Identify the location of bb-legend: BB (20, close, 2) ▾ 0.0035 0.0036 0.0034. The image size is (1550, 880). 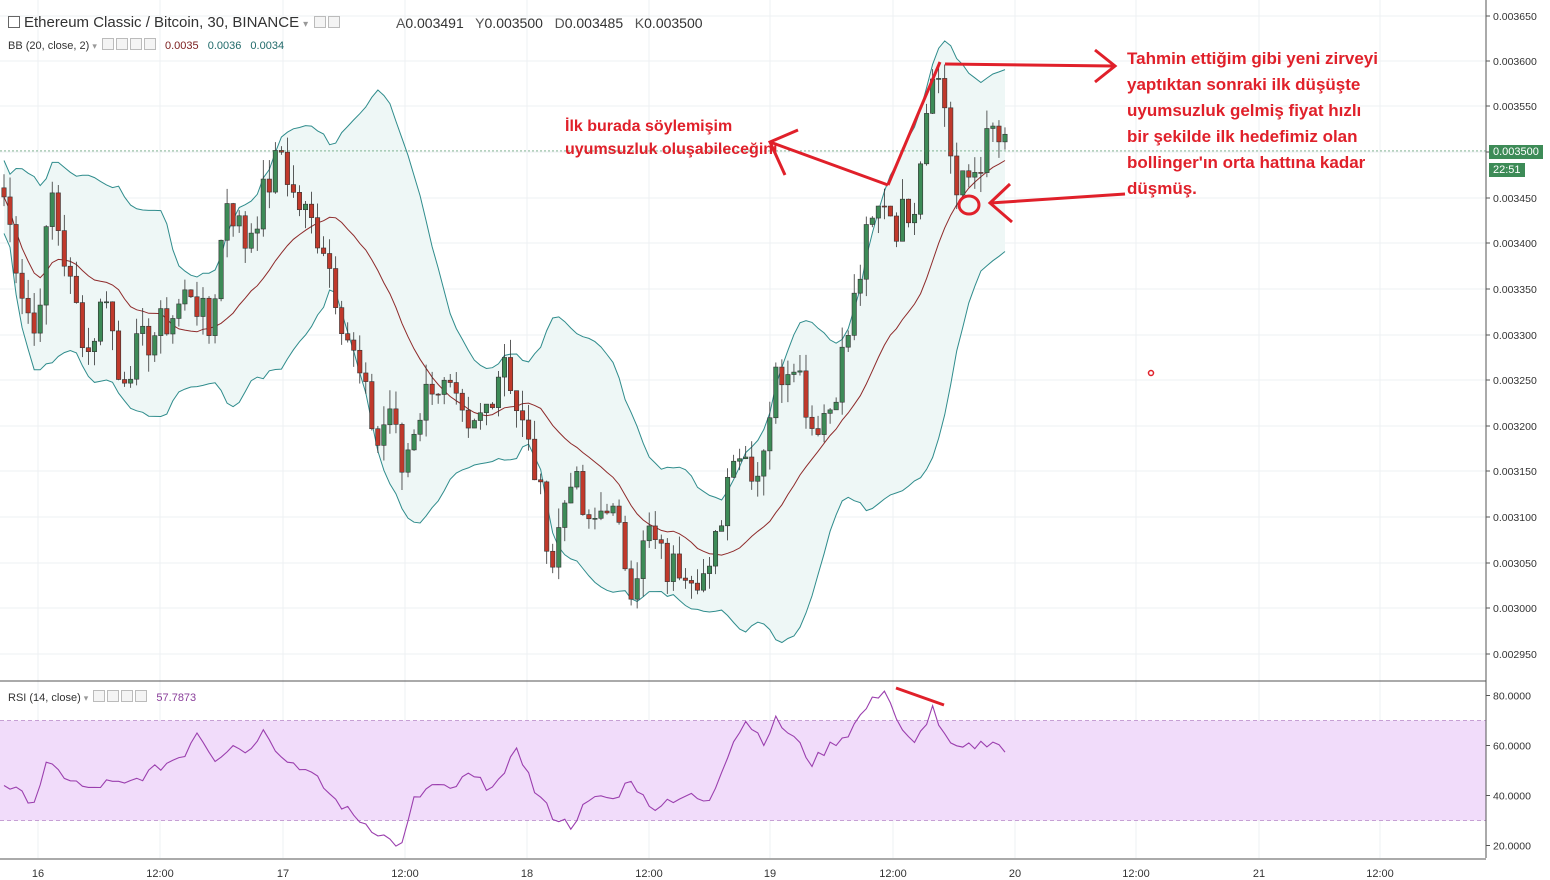
(146, 45).